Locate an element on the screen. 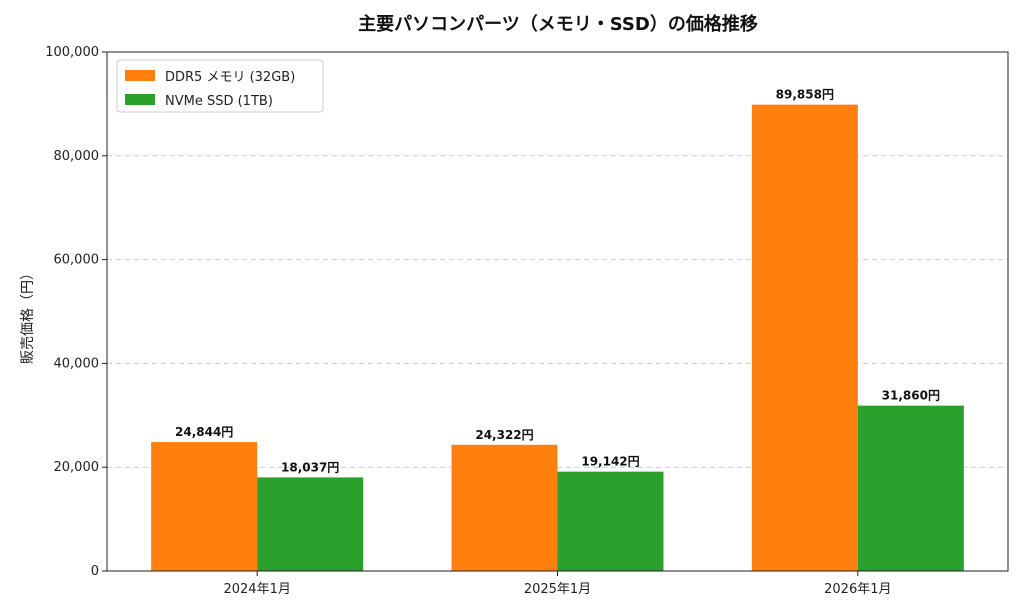  chart-title: 主要パソコンパーツ（メモリ・SSD）の価格推移 is located at coordinates (558, 24).